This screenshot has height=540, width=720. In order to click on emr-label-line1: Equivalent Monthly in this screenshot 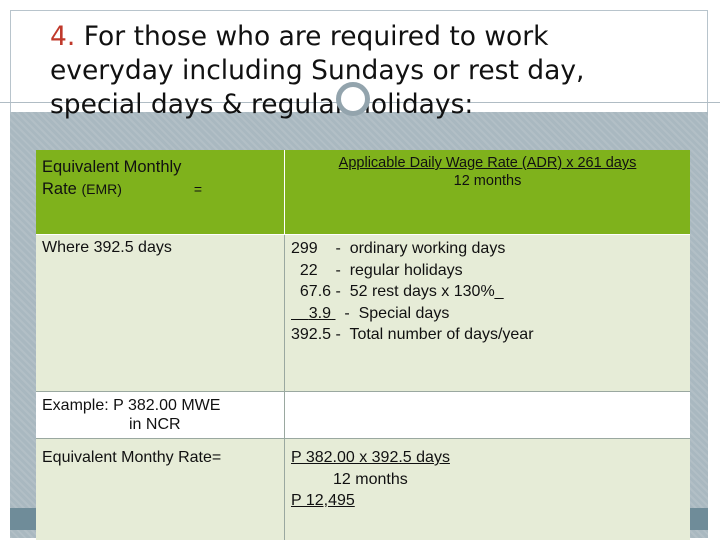, I will do `click(112, 167)`.